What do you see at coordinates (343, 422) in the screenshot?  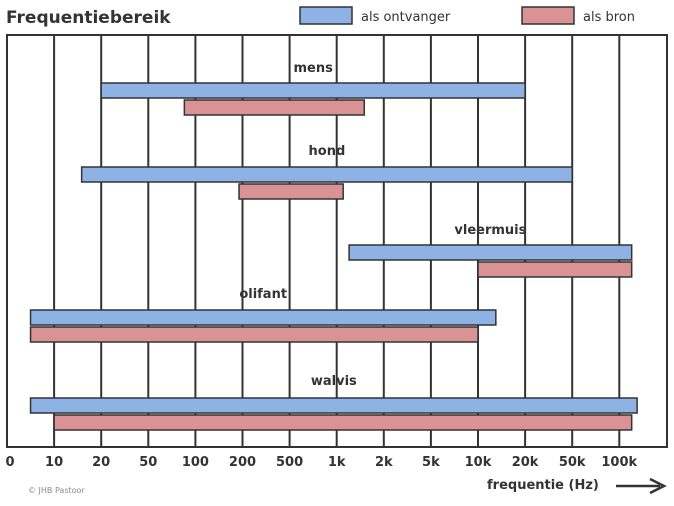 I see `range-bar-walvis-source` at bounding box center [343, 422].